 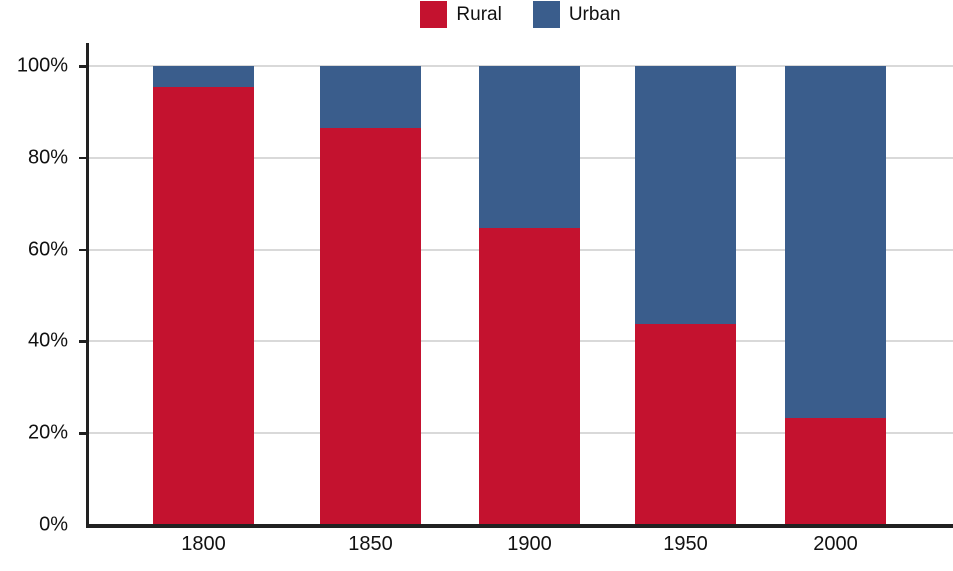 I want to click on bar-1850-rural-segment, so click(x=370, y=326).